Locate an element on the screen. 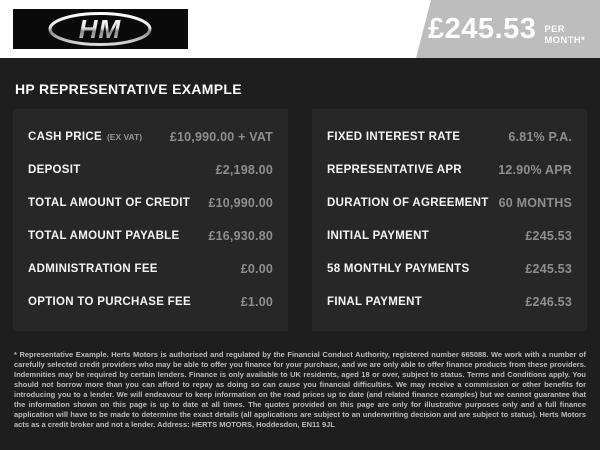 The width and height of the screenshot is (600, 450). finance-row: FIXED INTEREST RATE 6.81% P.A. is located at coordinates (449, 136).